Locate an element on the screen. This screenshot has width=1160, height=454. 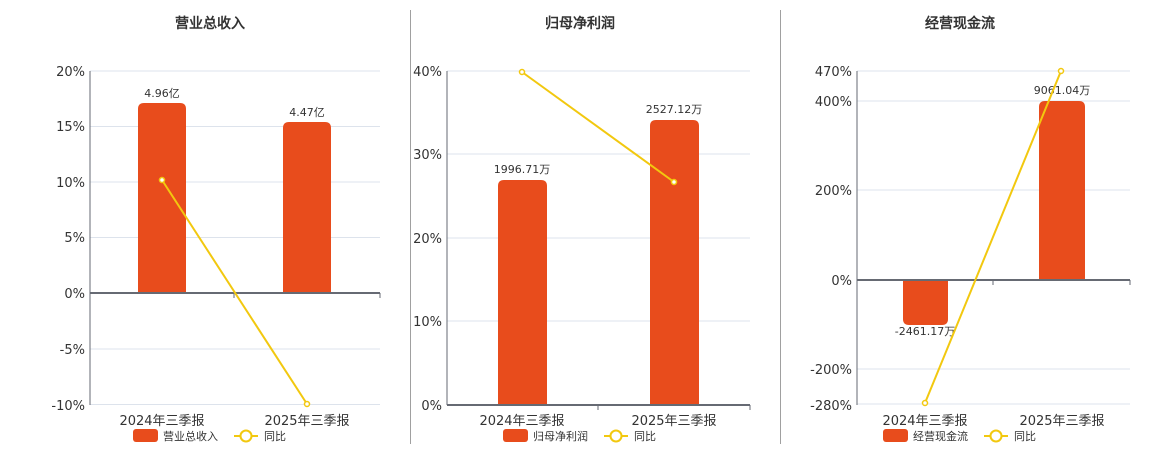
legend-bar-label: 经营现金流 is located at coordinates (940, 436).